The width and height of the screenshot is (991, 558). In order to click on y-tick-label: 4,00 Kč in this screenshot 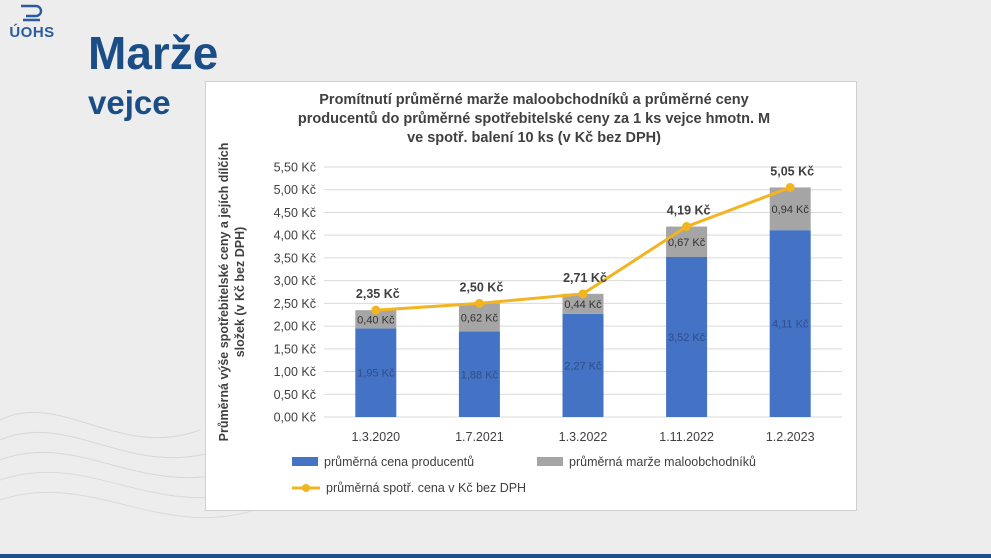, I will do `click(295, 236)`.